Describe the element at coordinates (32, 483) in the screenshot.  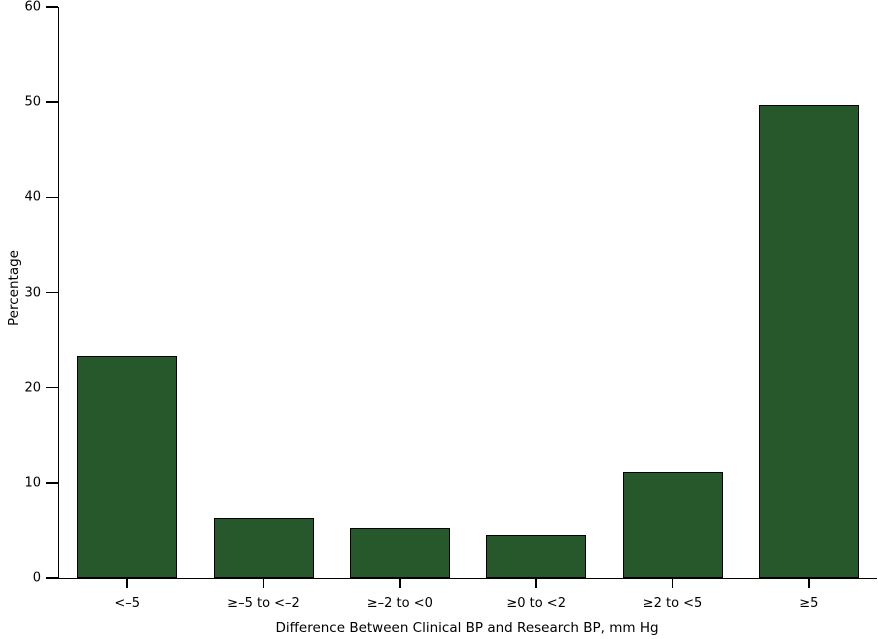
I see `y-axis-tick-label: 10` at that location.